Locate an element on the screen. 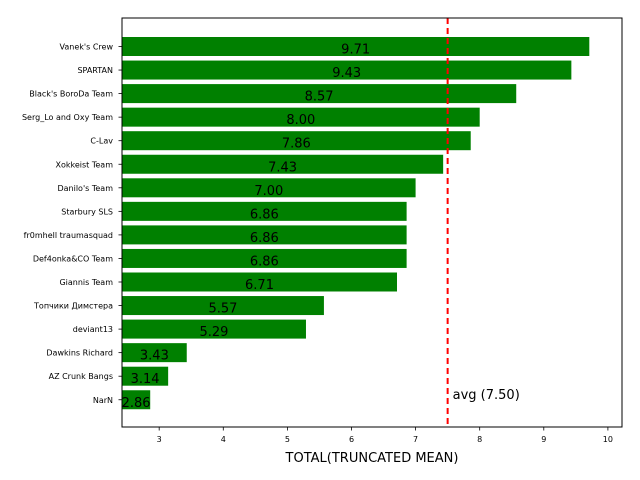  y-tick-label: Starbury SLS is located at coordinates (87, 211).